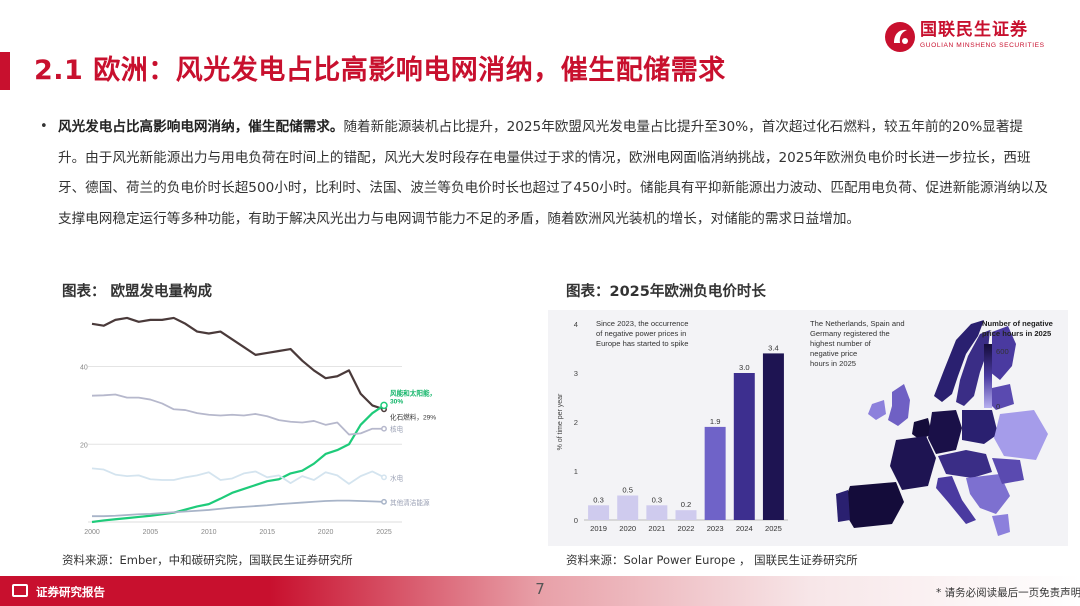 Image resolution: width=1080 pixels, height=606 pixels. I want to click on series-label: 核电, so click(397, 429).